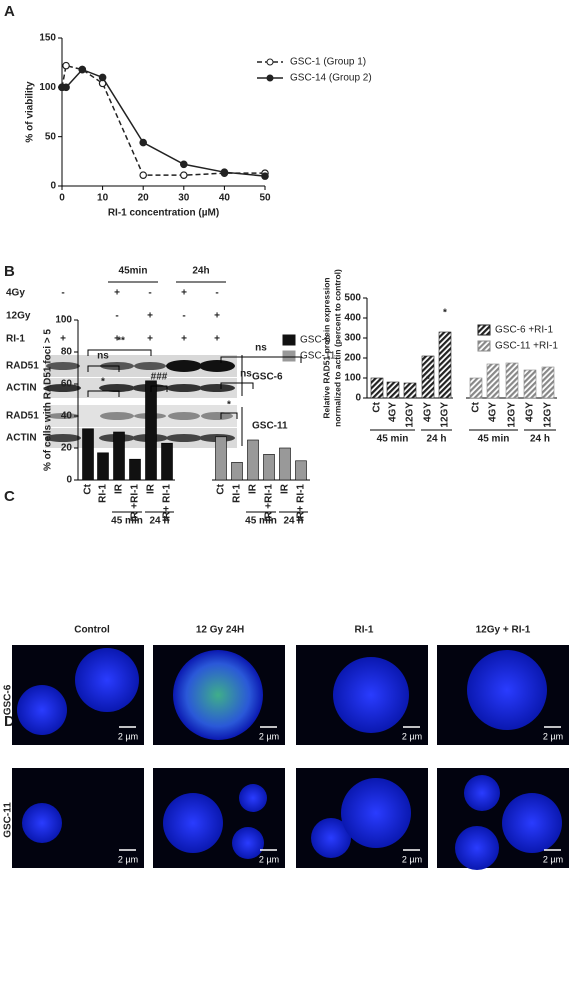 The image size is (574, 989). What do you see at coordinates (67, 448) in the screenshot?
I see `y-tick-label: 20` at bounding box center [67, 448].